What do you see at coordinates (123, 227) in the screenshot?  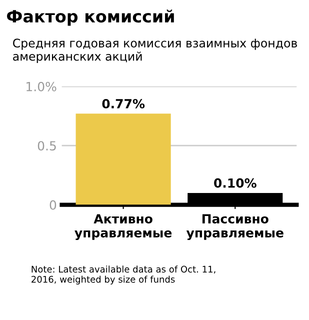 I see `x-tick-label: Активно управляемые` at bounding box center [123, 227].